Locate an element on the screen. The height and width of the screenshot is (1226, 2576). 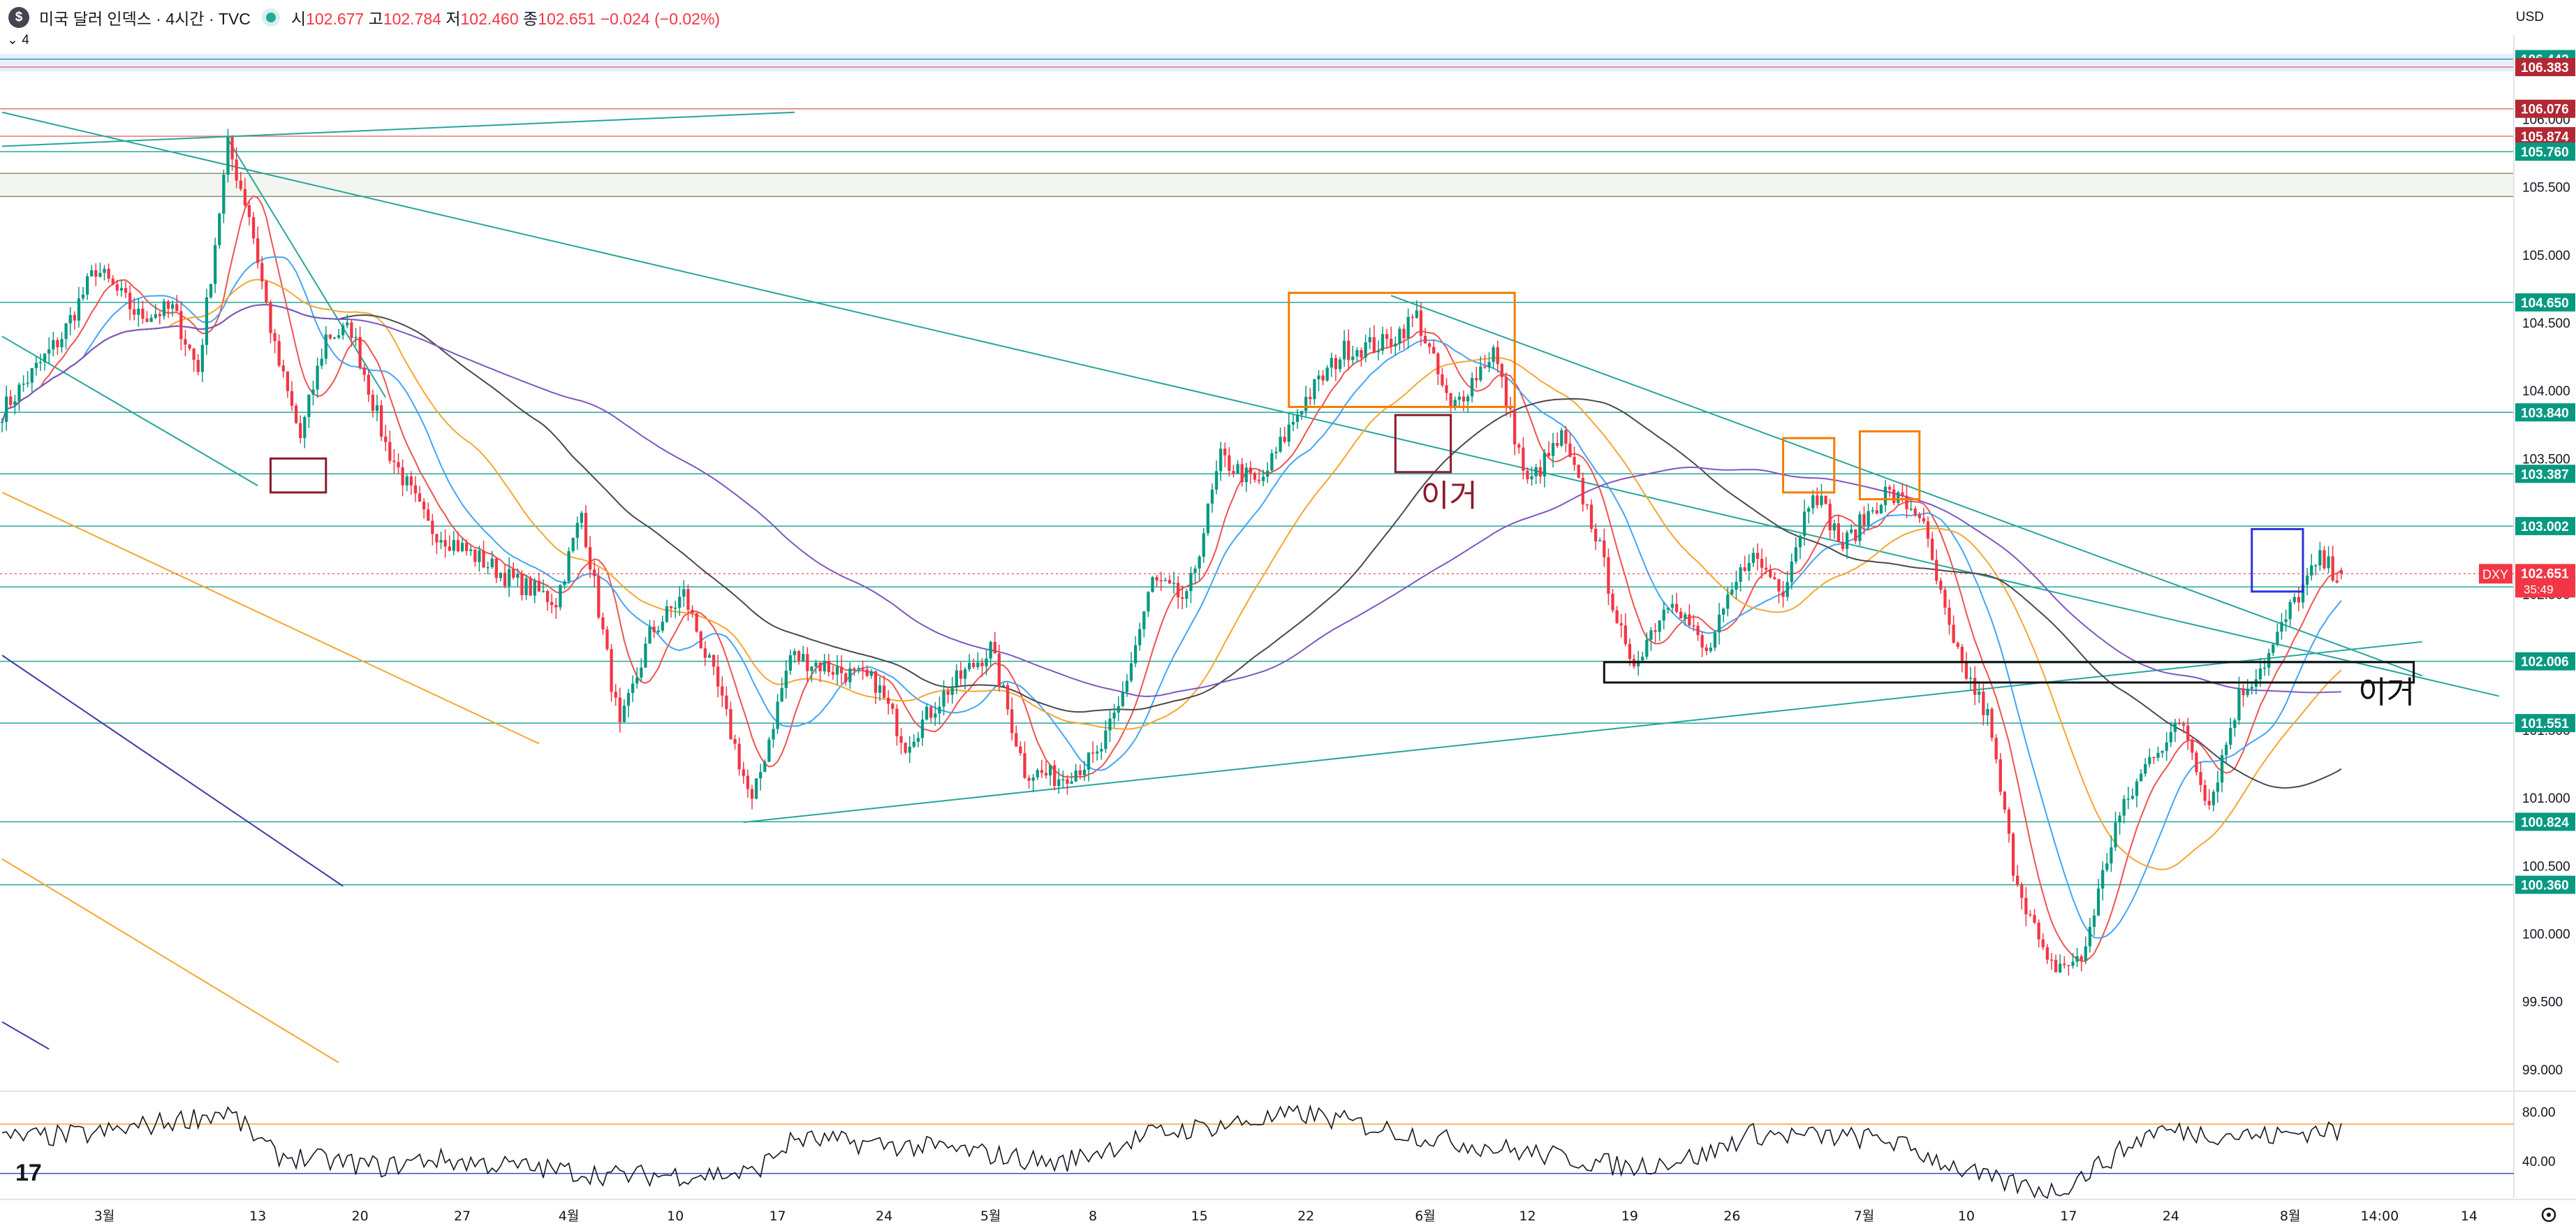
tradingview-logo-icon: 17 is located at coordinates (29, 1173).